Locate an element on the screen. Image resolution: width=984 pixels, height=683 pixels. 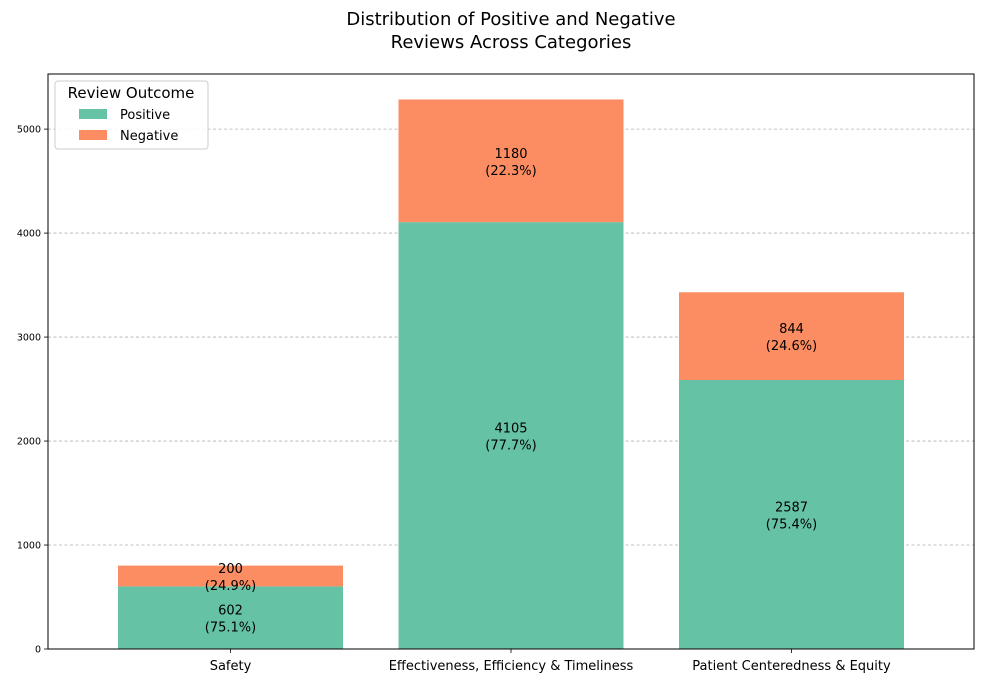
chart-title-line: Reviews Across Categories is located at coordinates (511, 42).